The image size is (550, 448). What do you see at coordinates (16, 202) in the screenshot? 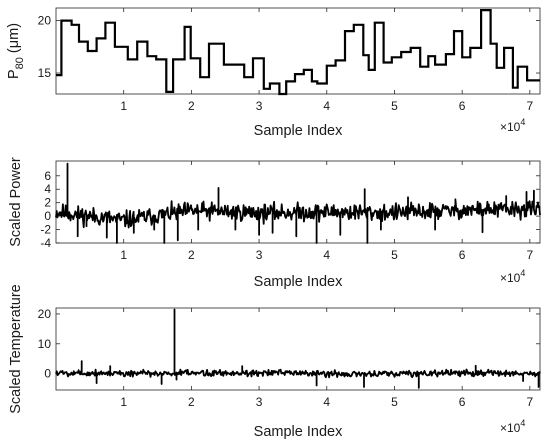
I see `y-axis-label-power: Scaled Power` at bounding box center [16, 202].